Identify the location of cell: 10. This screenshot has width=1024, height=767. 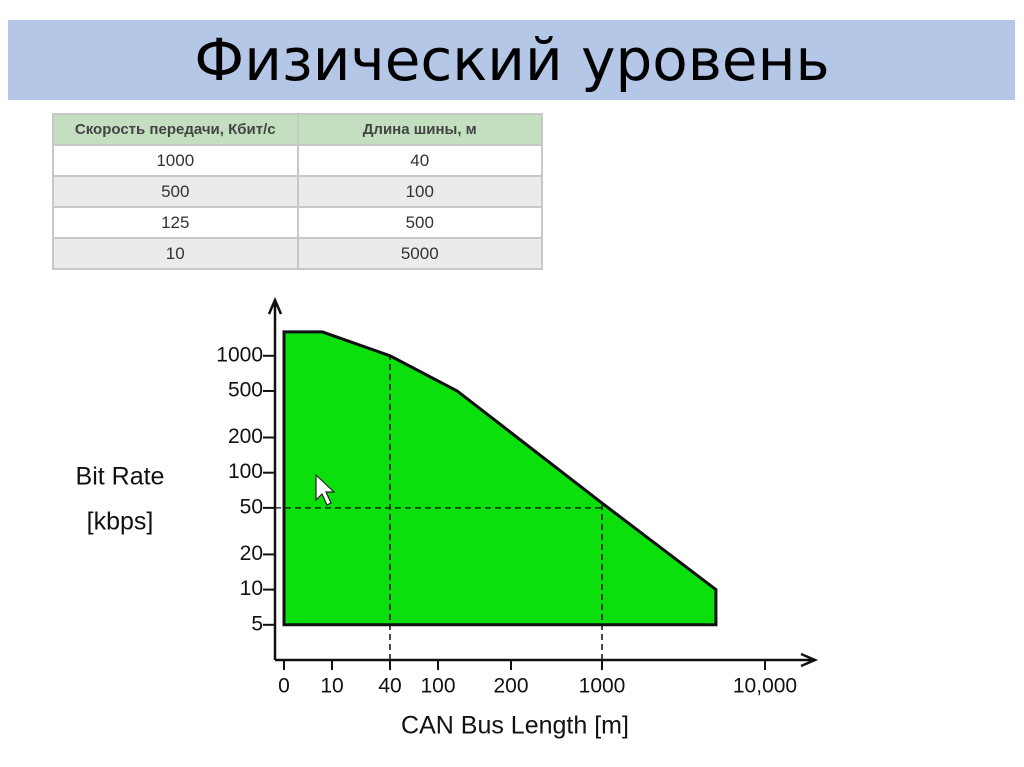
(175, 253).